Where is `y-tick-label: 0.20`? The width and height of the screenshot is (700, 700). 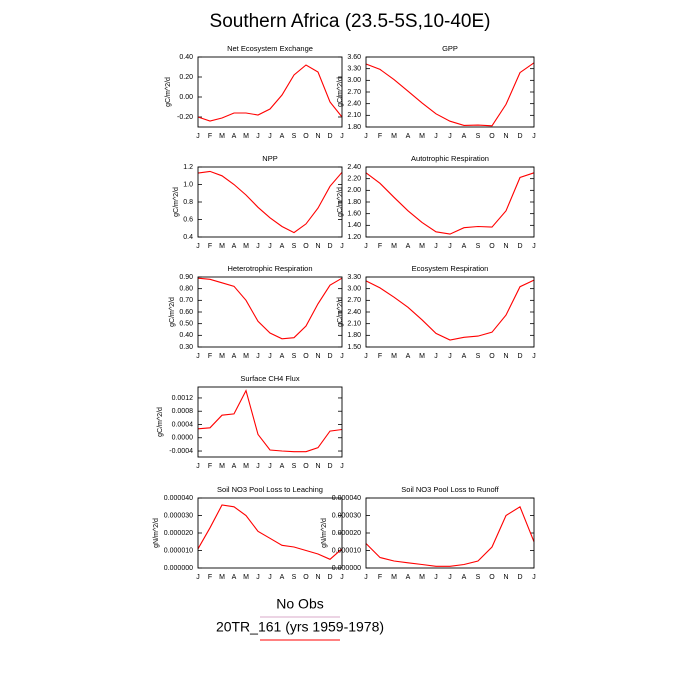
y-tick-label: 0.20 is located at coordinates (186, 77).